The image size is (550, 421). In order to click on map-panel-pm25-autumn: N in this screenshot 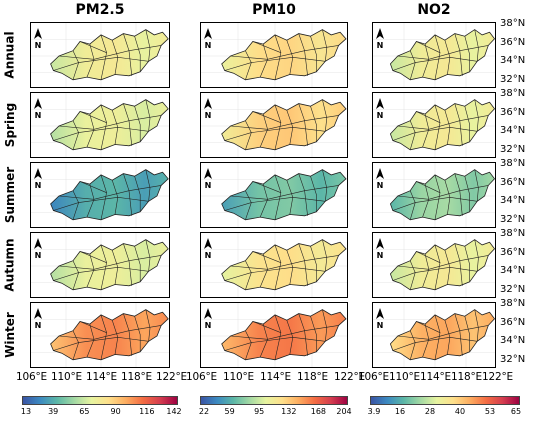, I will do `click(100, 265)`.